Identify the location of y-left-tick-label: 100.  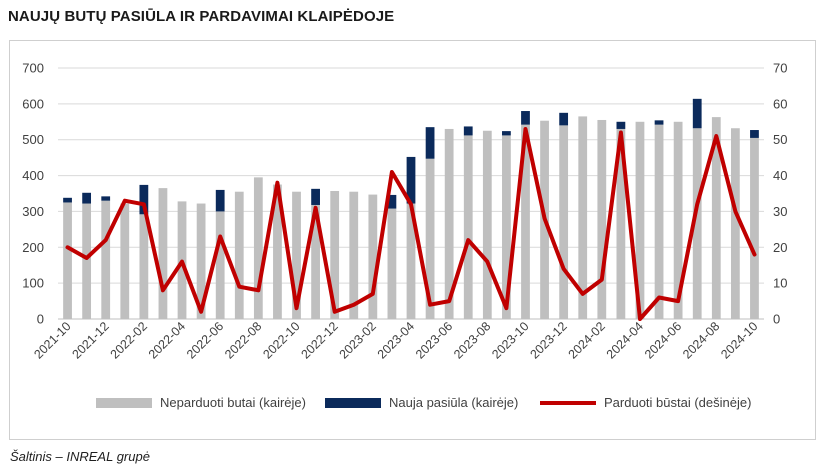
(33, 283).